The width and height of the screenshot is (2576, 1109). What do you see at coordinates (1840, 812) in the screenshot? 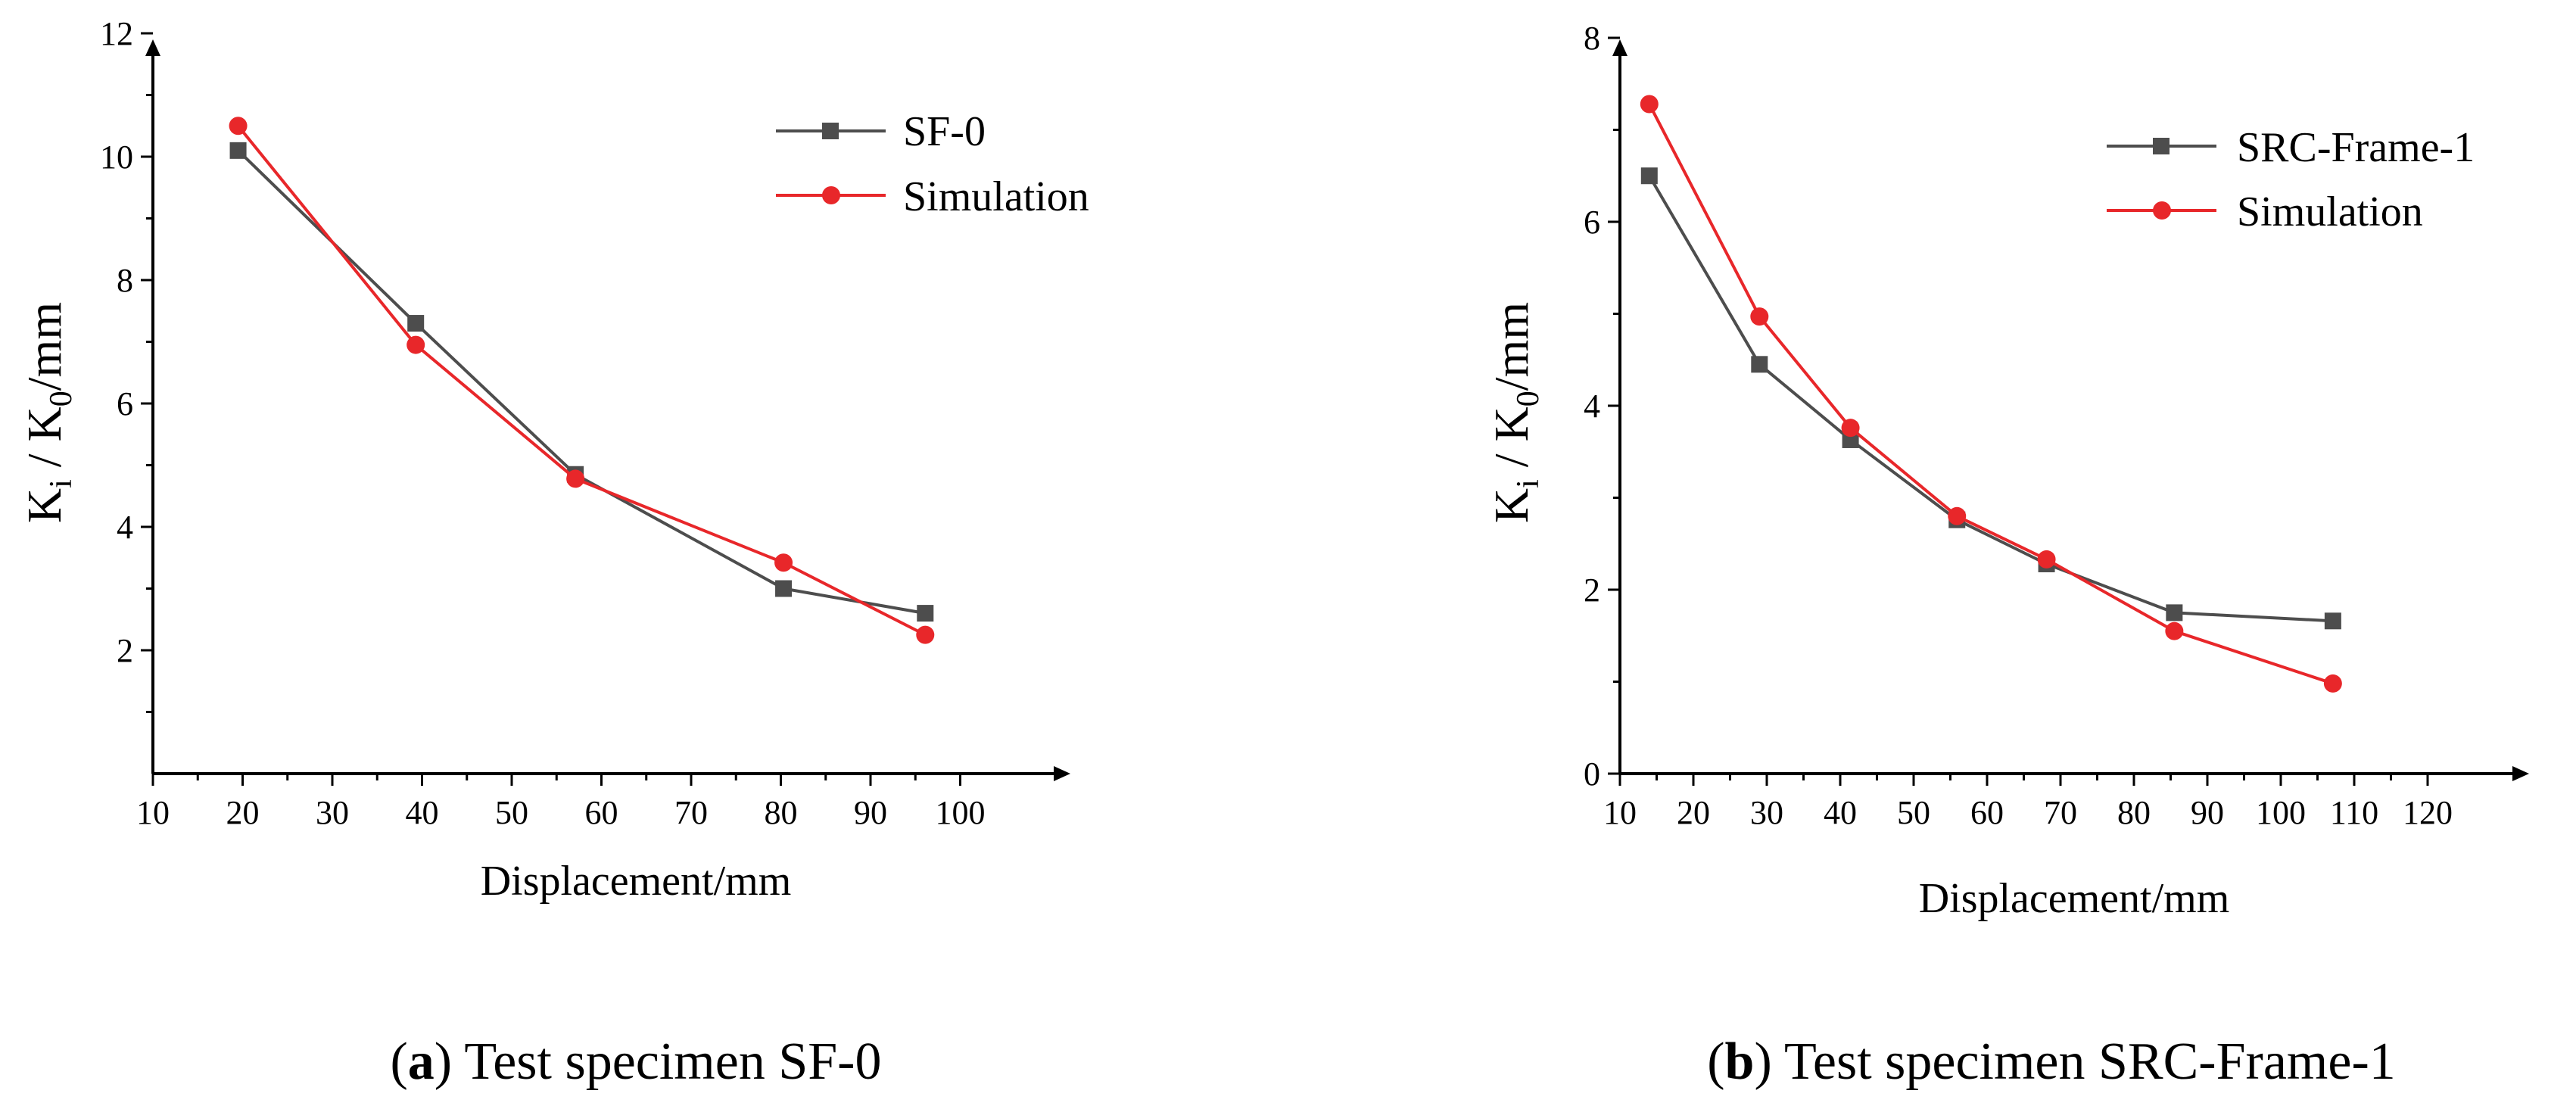
I see `chart-b-x-tick-label-3: 40` at bounding box center [1840, 812].